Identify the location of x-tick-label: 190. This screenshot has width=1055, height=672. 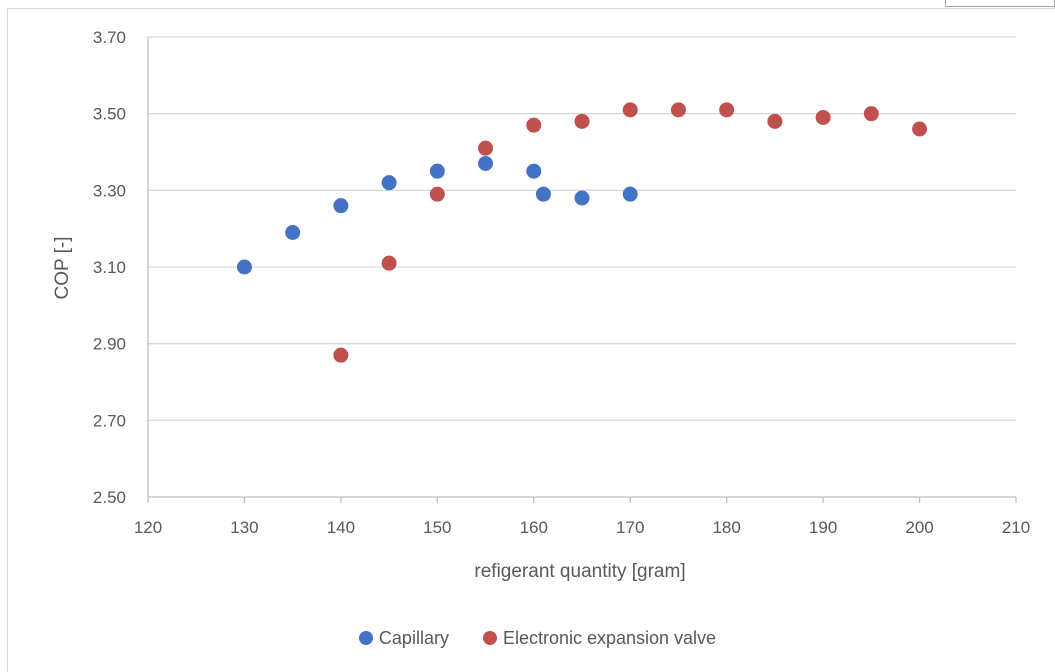
(823, 527).